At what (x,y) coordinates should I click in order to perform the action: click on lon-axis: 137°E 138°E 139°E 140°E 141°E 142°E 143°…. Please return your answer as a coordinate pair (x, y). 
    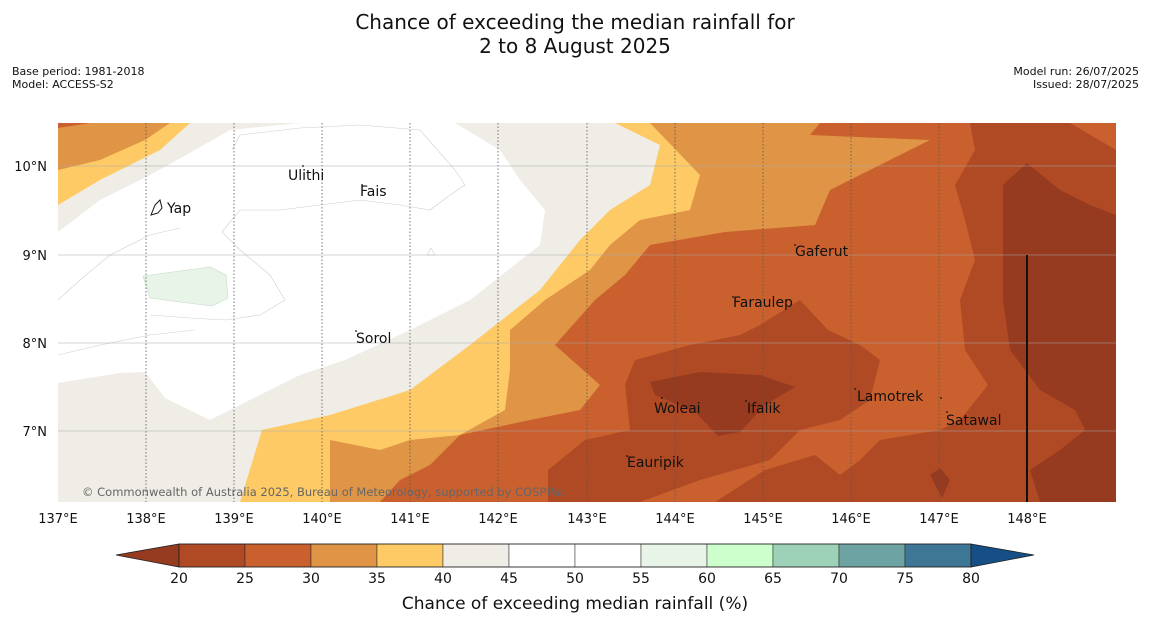
    Looking at the image, I should click on (542, 519).